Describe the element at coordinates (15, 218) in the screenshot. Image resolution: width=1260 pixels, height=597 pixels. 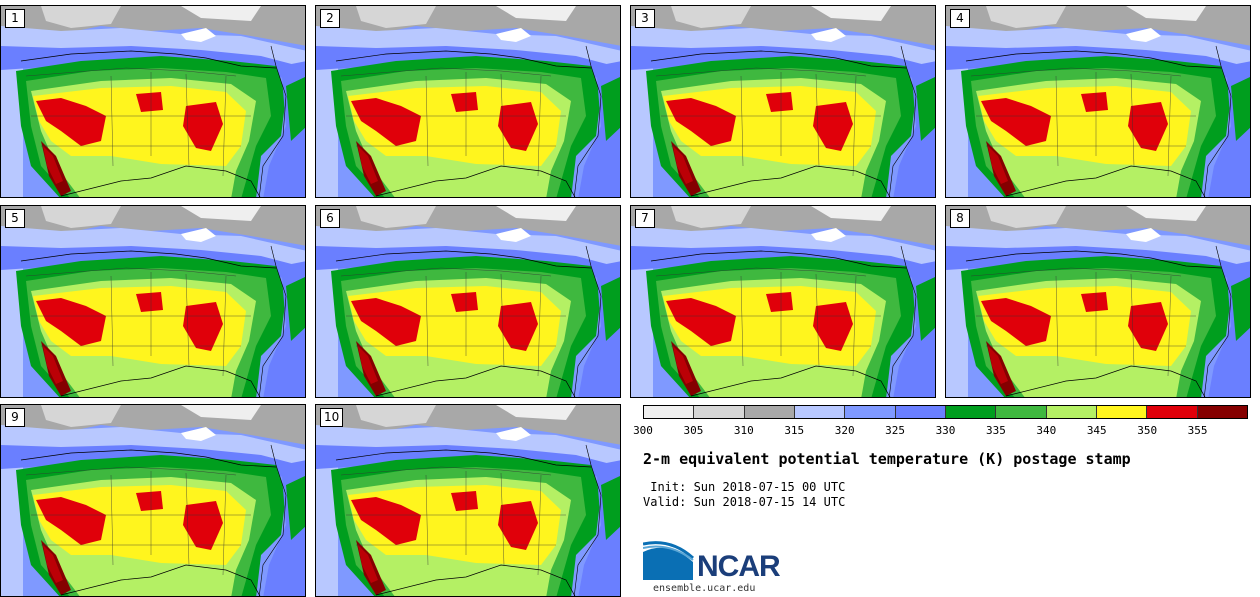
I see `member-number-label: 5` at that location.